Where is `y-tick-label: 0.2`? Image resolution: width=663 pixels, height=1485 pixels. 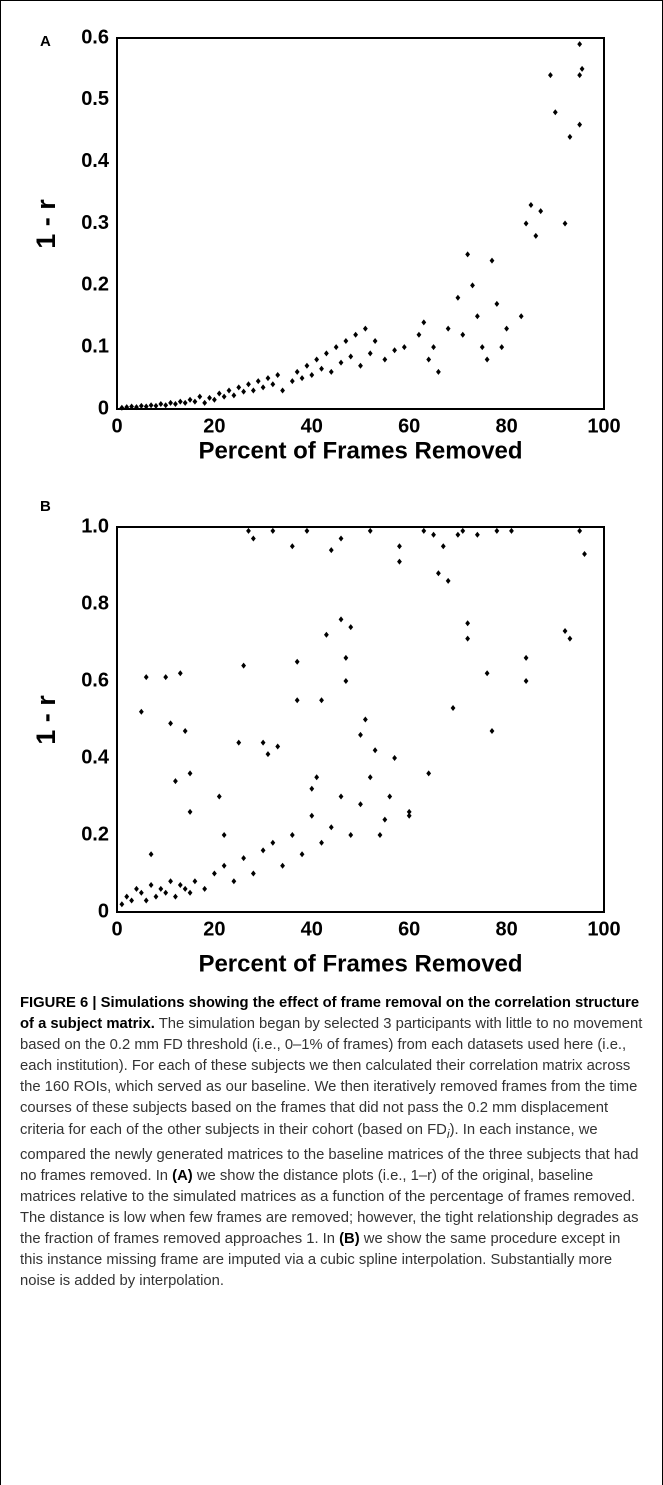 y-tick-label: 0.2 is located at coordinates (95, 285).